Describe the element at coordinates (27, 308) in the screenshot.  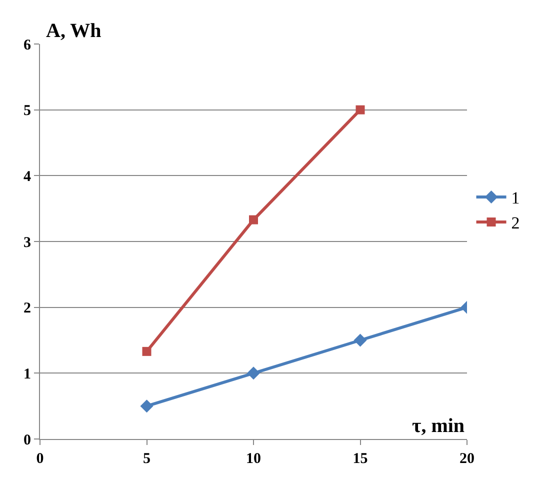
I see `y-tick-label: 2` at that location.